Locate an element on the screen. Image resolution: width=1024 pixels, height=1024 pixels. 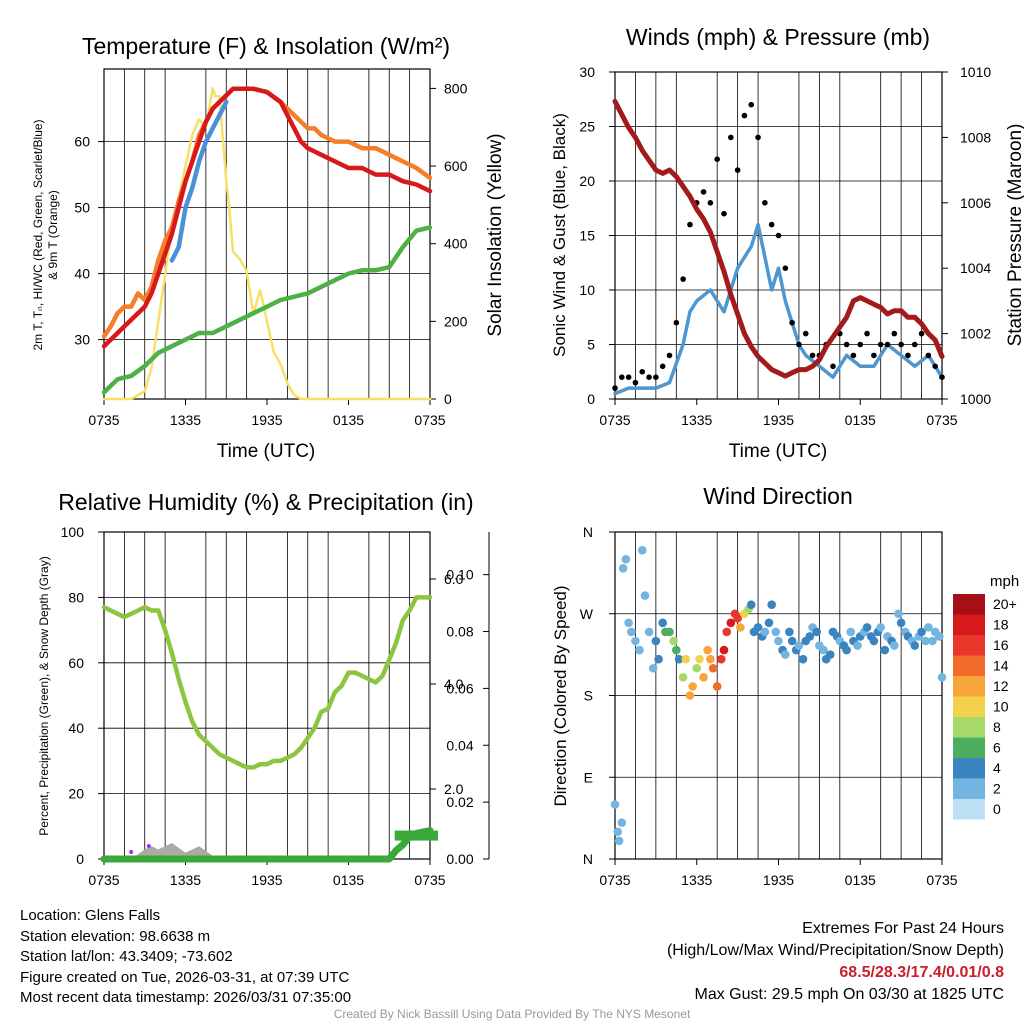
precip-tick-label: 0.06 is located at coordinates (459, 688).